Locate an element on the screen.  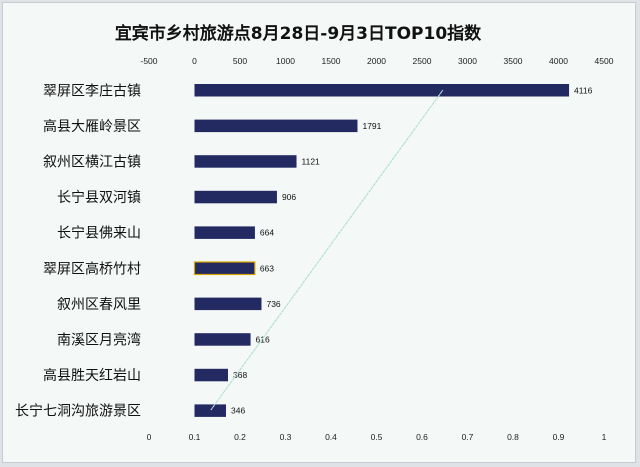
bottom-tick-label: 1 is located at coordinates (604, 437).